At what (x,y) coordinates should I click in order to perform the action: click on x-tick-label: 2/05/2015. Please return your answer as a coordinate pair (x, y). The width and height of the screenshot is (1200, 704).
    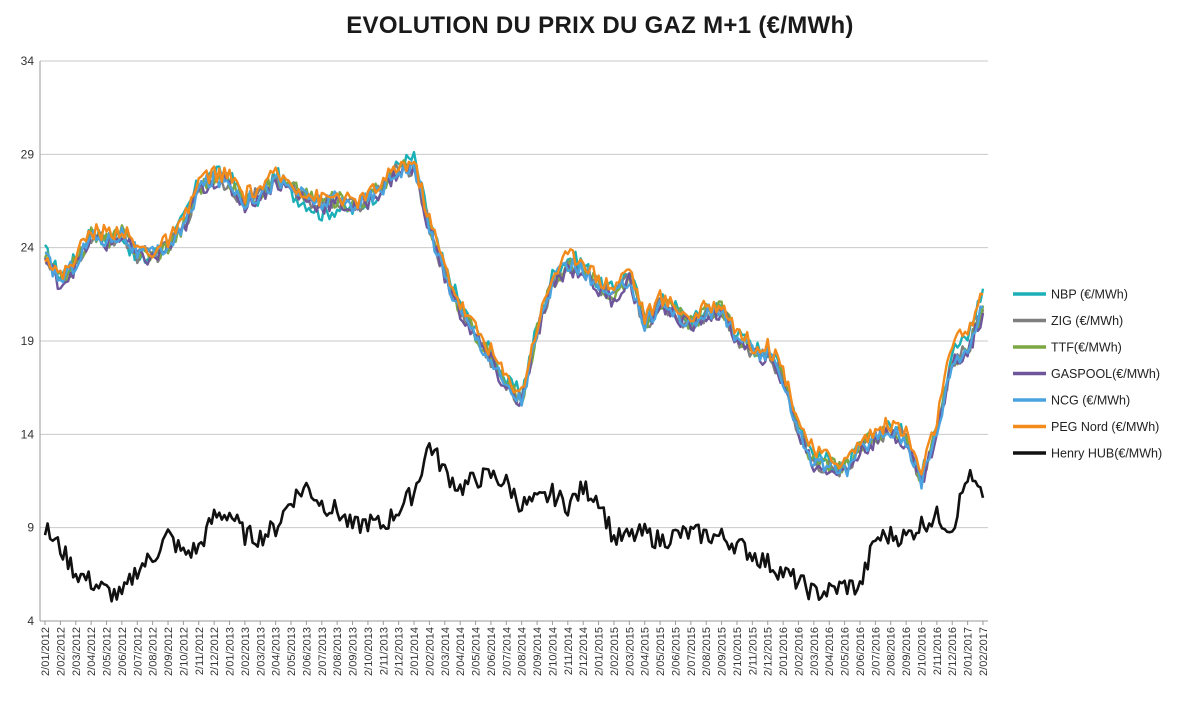
    Looking at the image, I should click on (661, 651).